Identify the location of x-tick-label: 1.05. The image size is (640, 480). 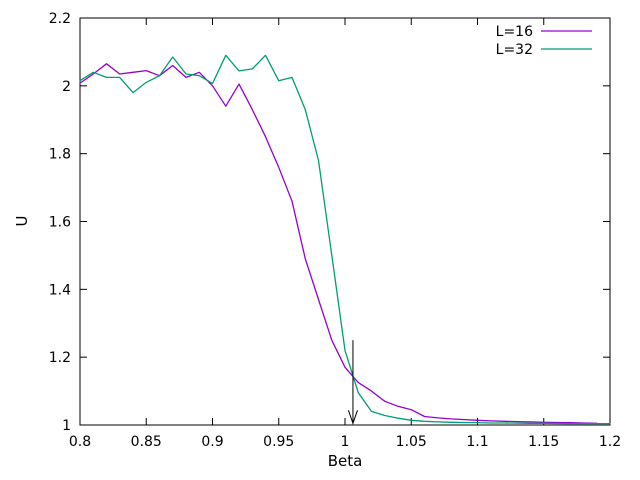
(411, 442).